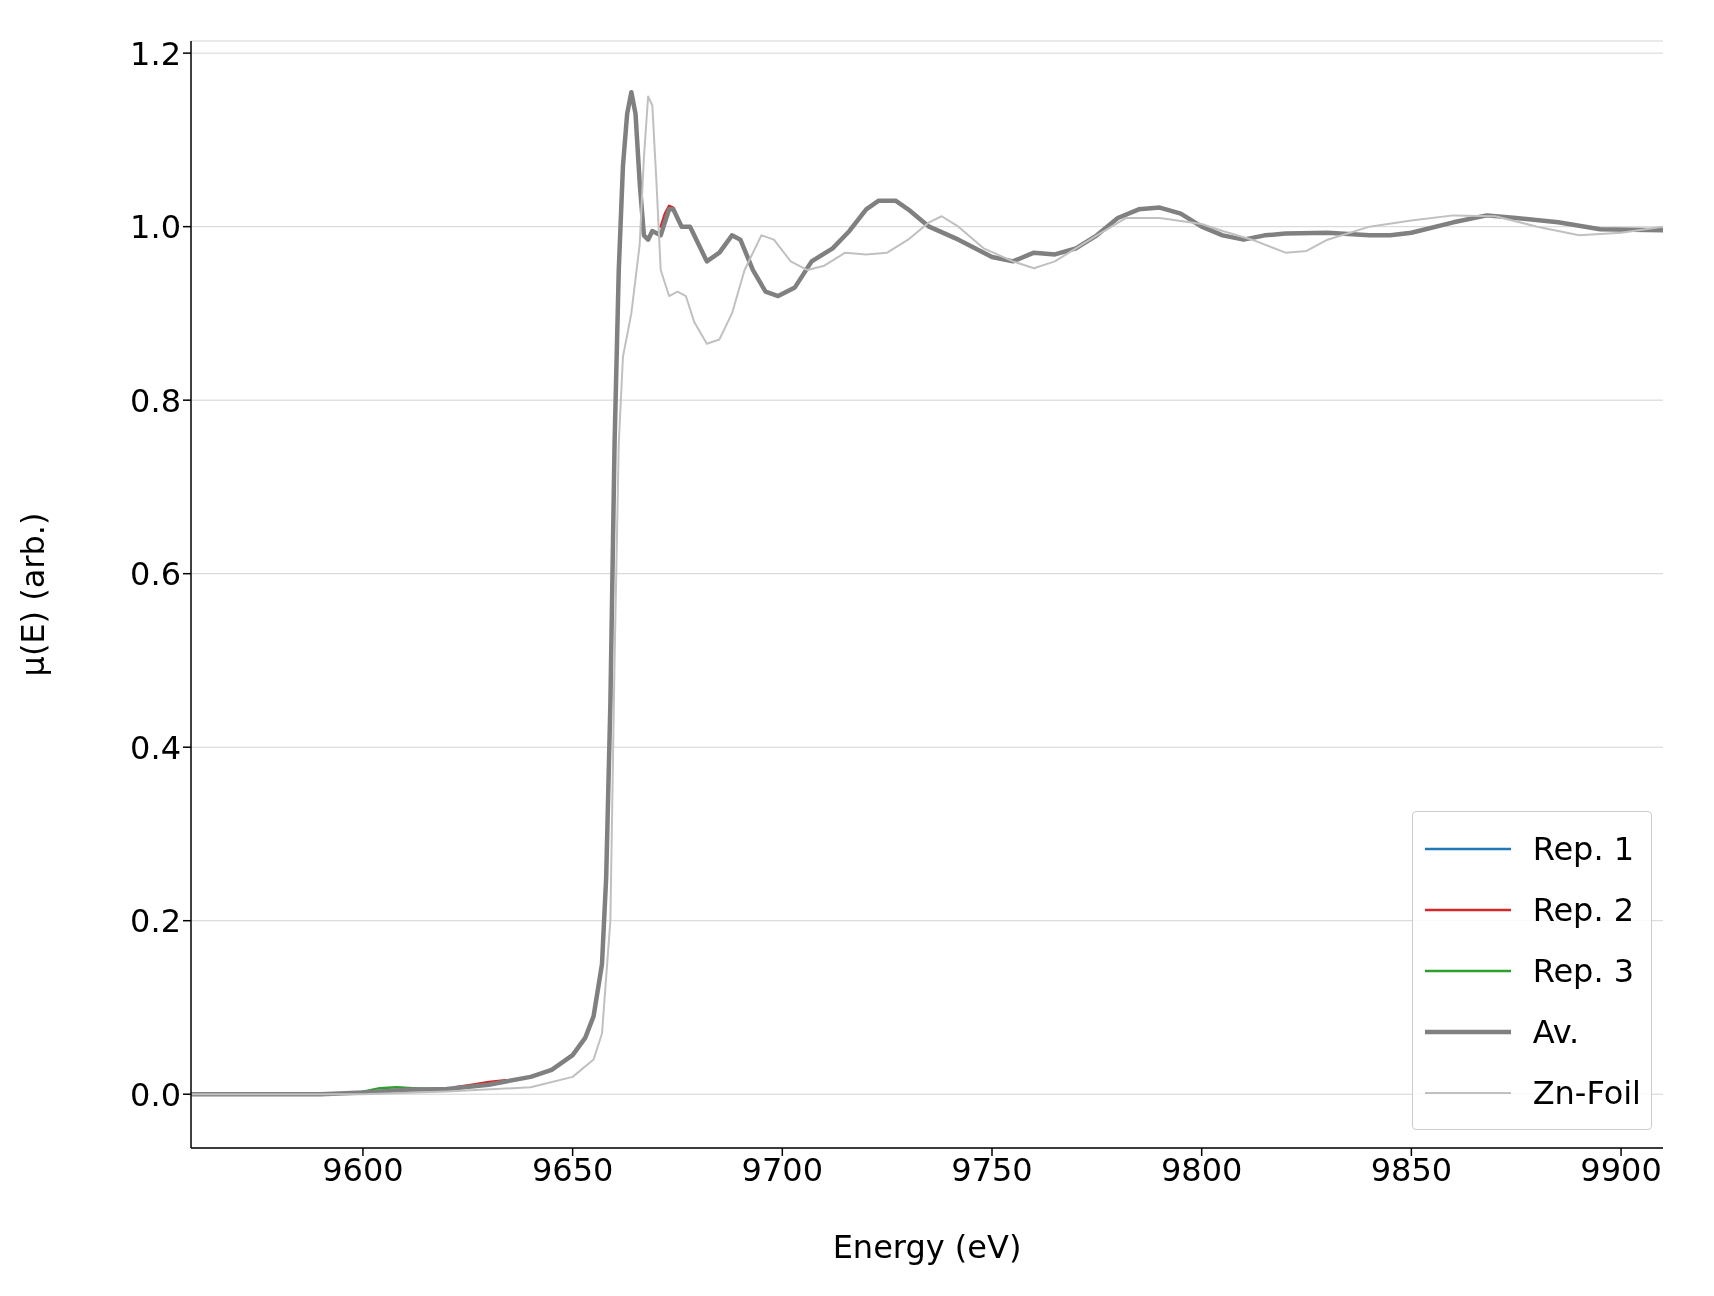  I want to click on x-tick-label: 9750, so click(992, 1169).